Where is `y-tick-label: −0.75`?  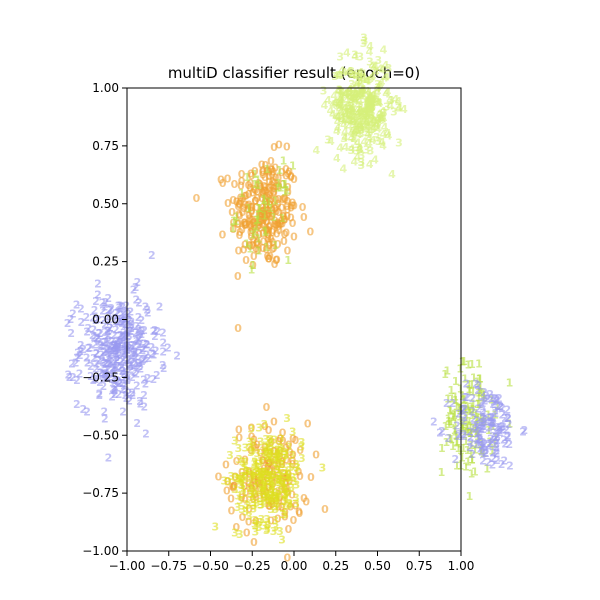 y-tick-label: −0.75 is located at coordinates (100, 493).